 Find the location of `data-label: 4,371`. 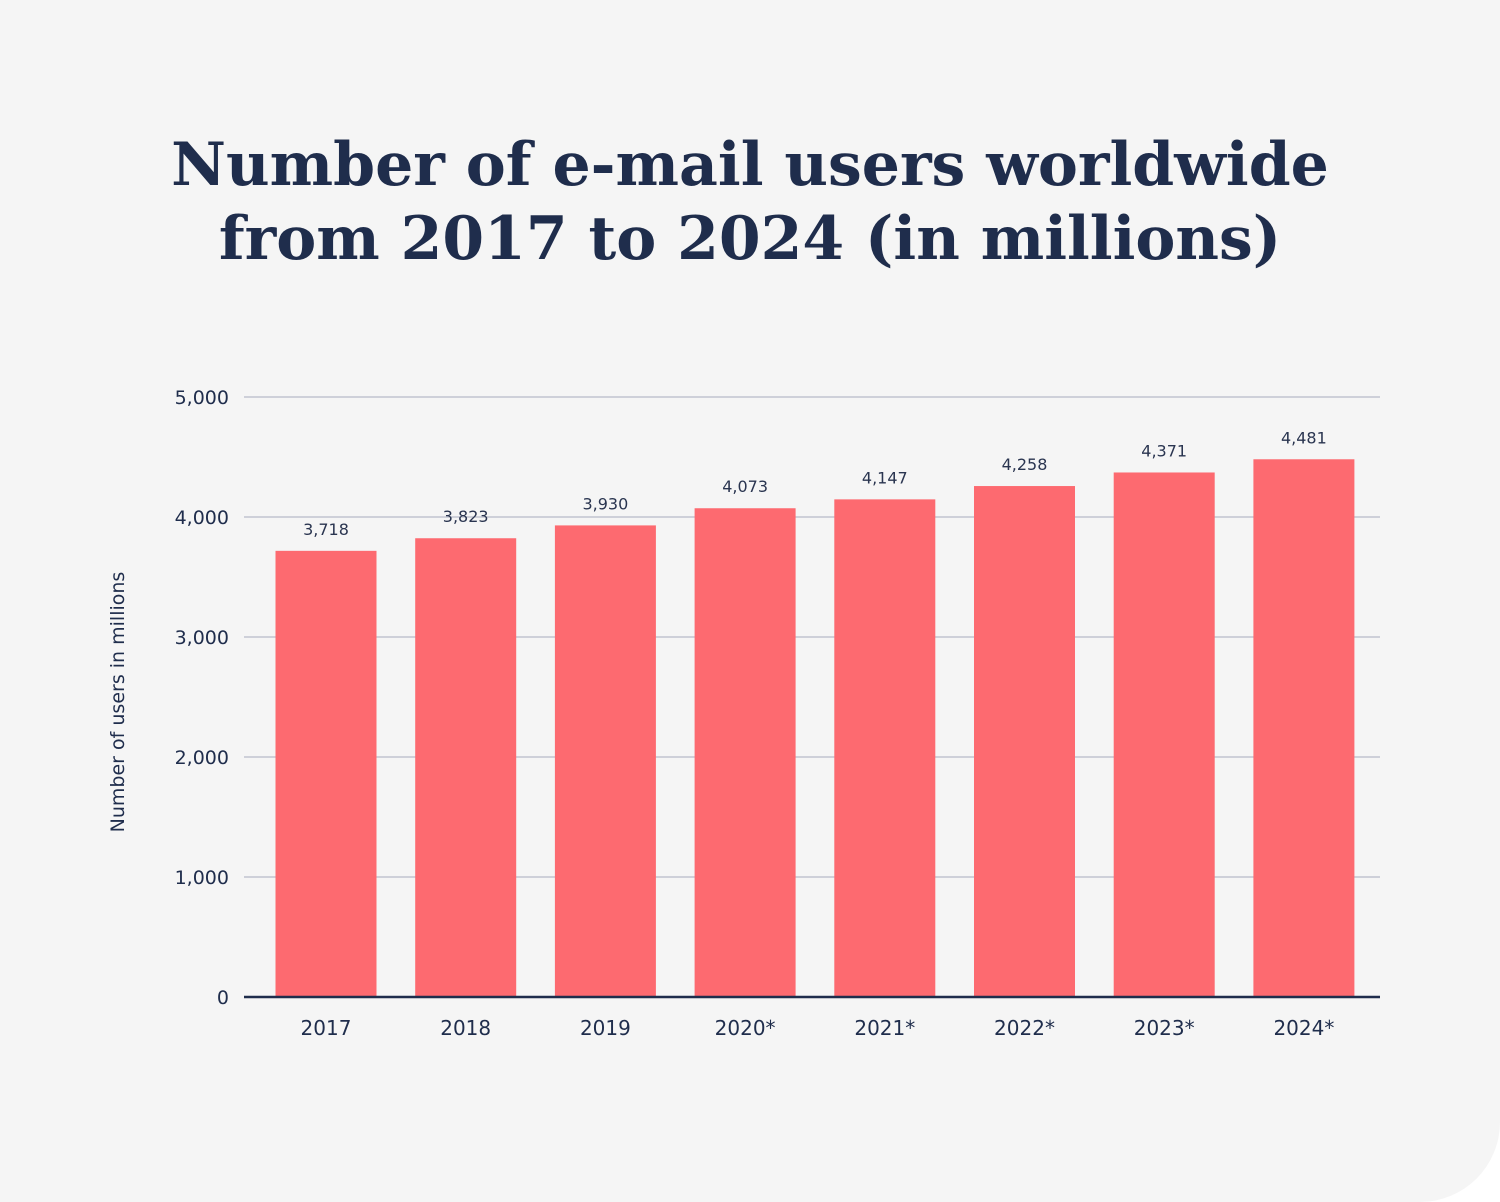

data-label: 4,371 is located at coordinates (1164, 450).